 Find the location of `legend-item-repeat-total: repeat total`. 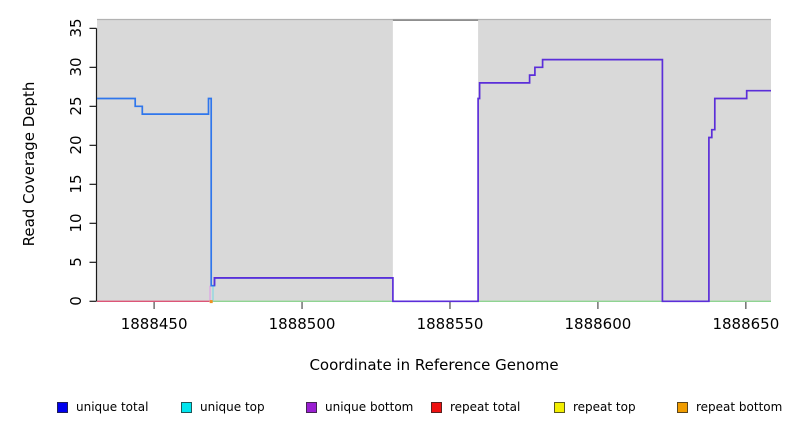

legend-item-repeat-total: repeat total is located at coordinates (475, 407).